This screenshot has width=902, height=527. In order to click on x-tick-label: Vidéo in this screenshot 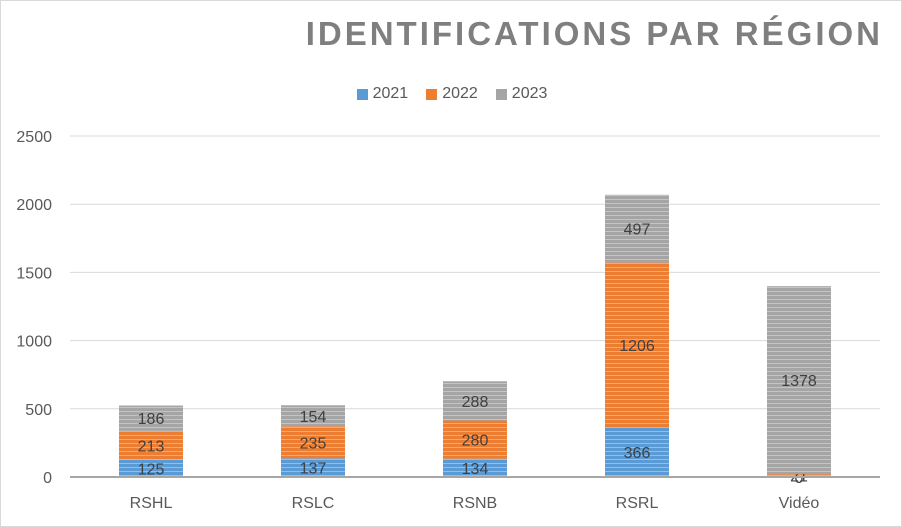, I will do `click(799, 503)`.